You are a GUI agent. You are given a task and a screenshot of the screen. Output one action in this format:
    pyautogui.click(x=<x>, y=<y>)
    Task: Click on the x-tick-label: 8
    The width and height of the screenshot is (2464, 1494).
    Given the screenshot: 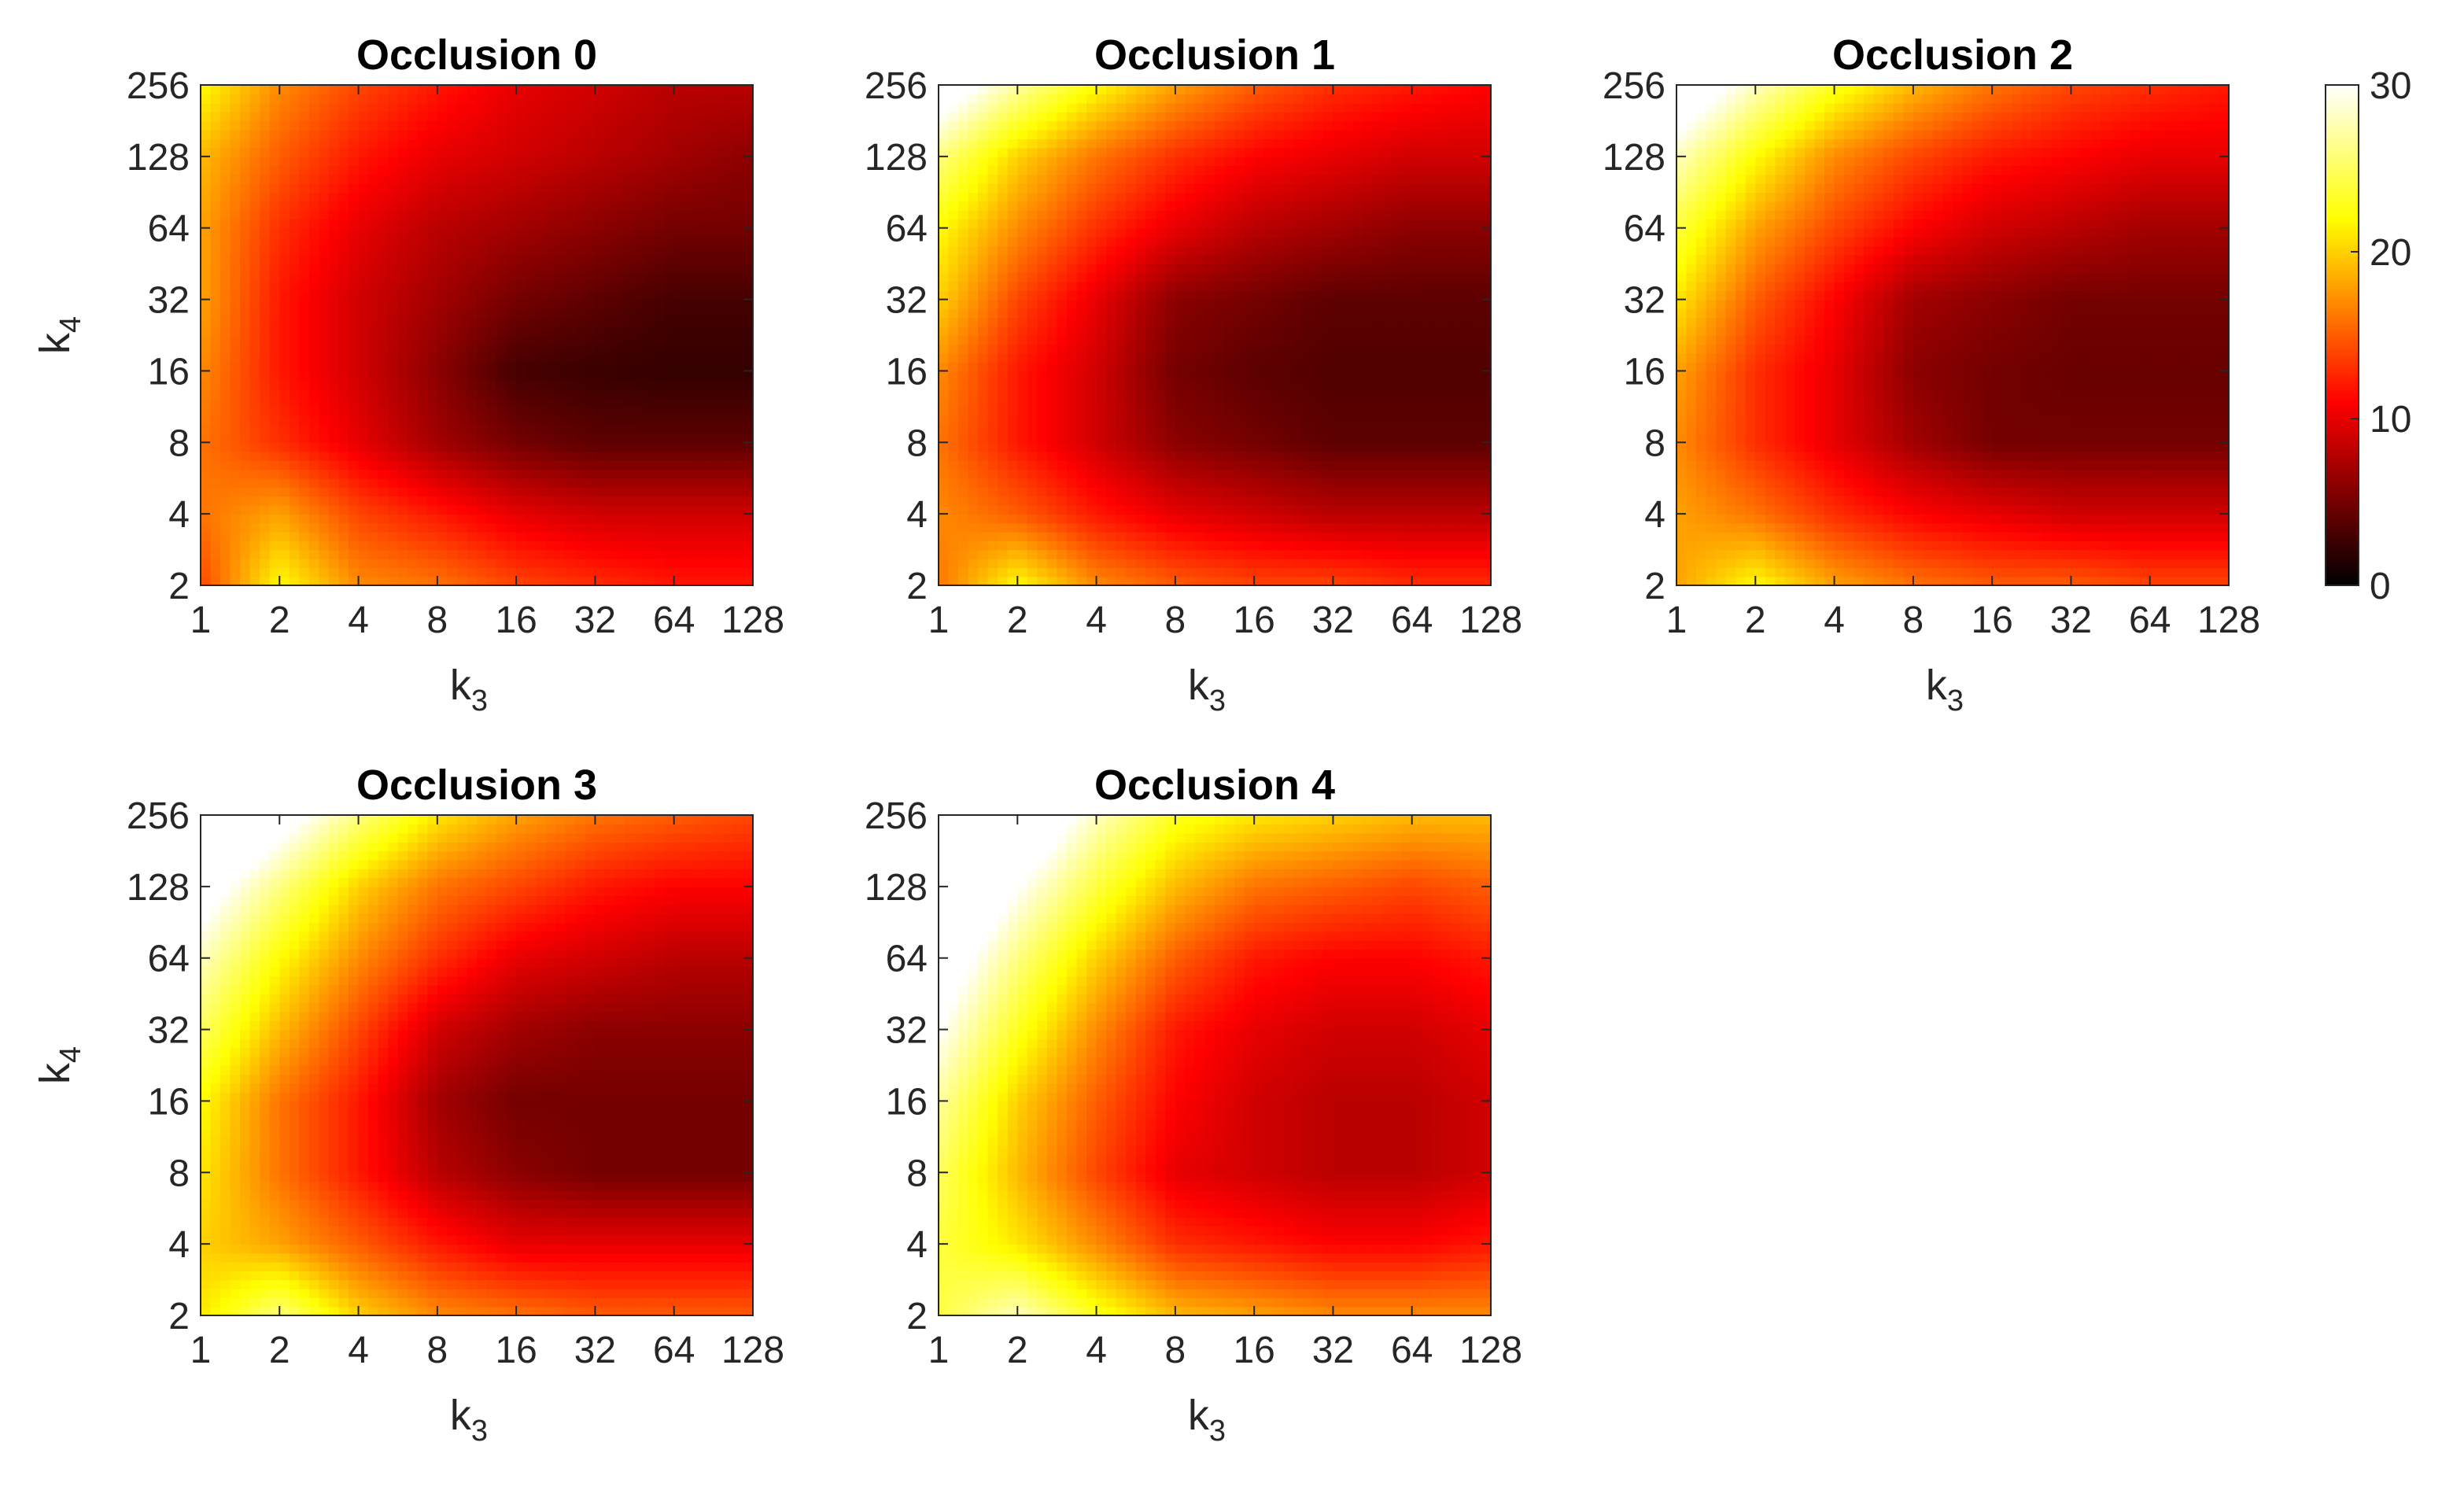 What is the action you would take?
    pyautogui.click(x=437, y=620)
    